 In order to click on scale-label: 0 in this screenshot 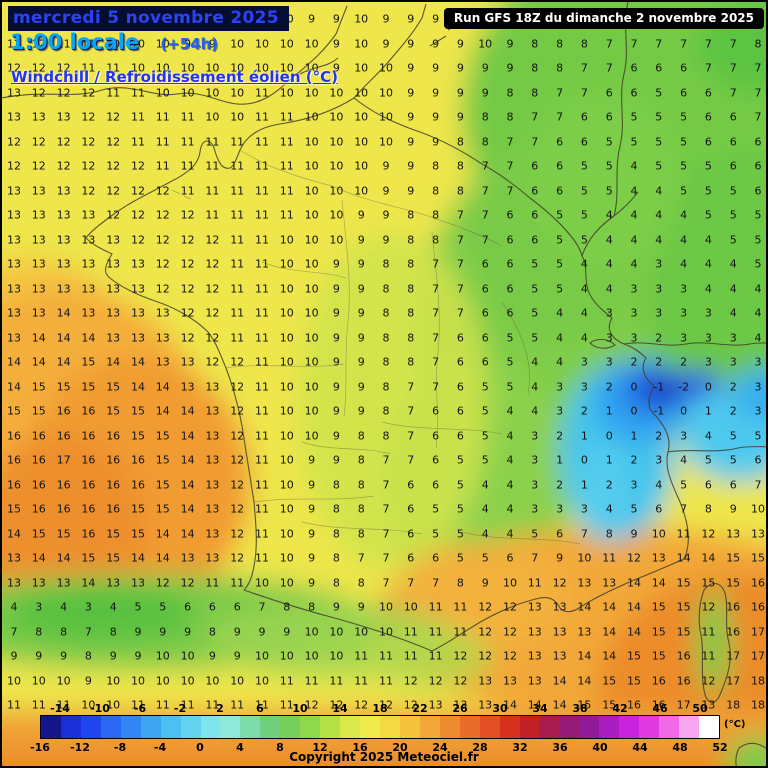, I will do `click(200, 747)`.